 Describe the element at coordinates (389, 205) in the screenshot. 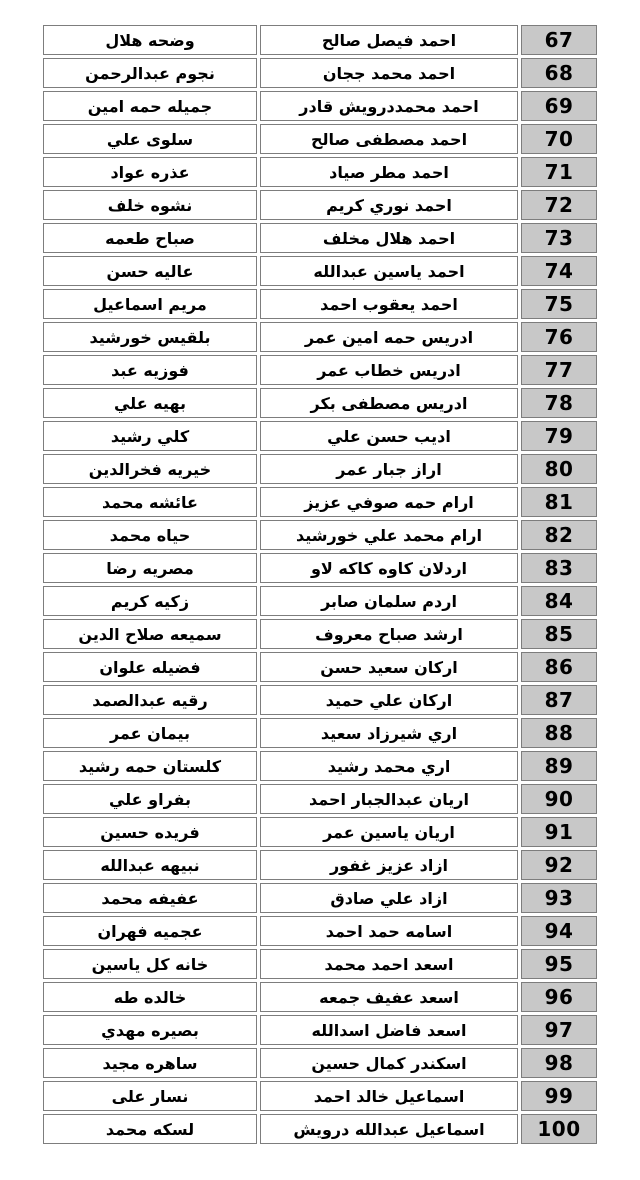

I see `name-cell-primary: احمد نوري كريم` at that location.